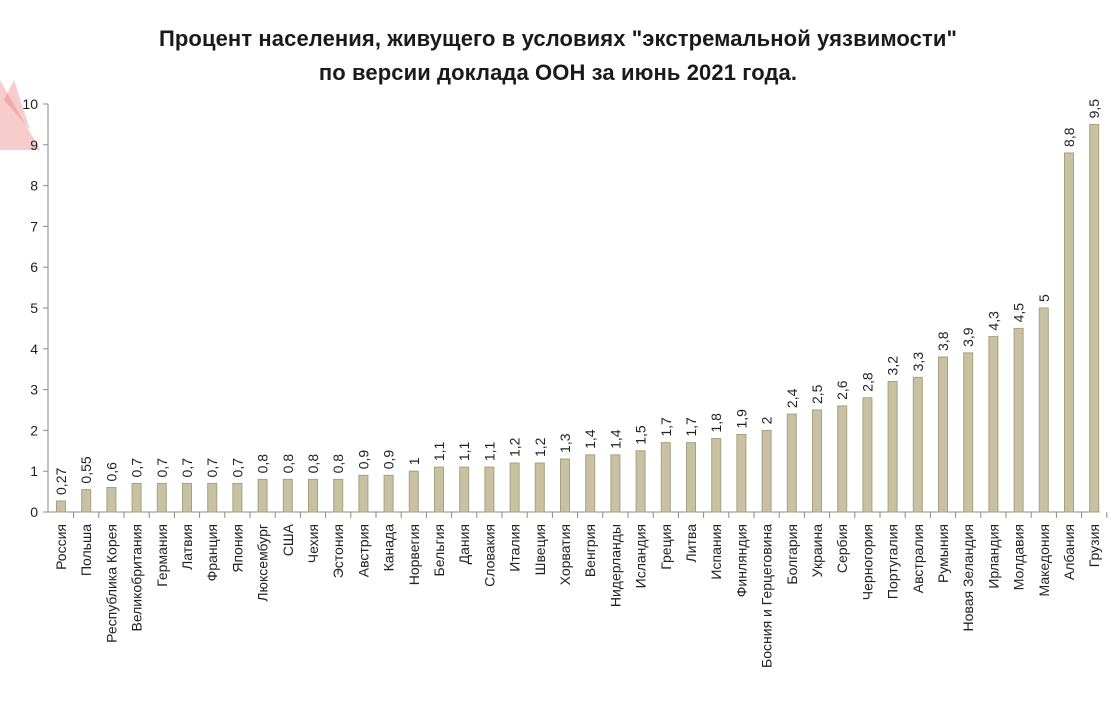  What do you see at coordinates (464, 544) in the screenshot?
I see `category-label: Дания` at bounding box center [464, 544].